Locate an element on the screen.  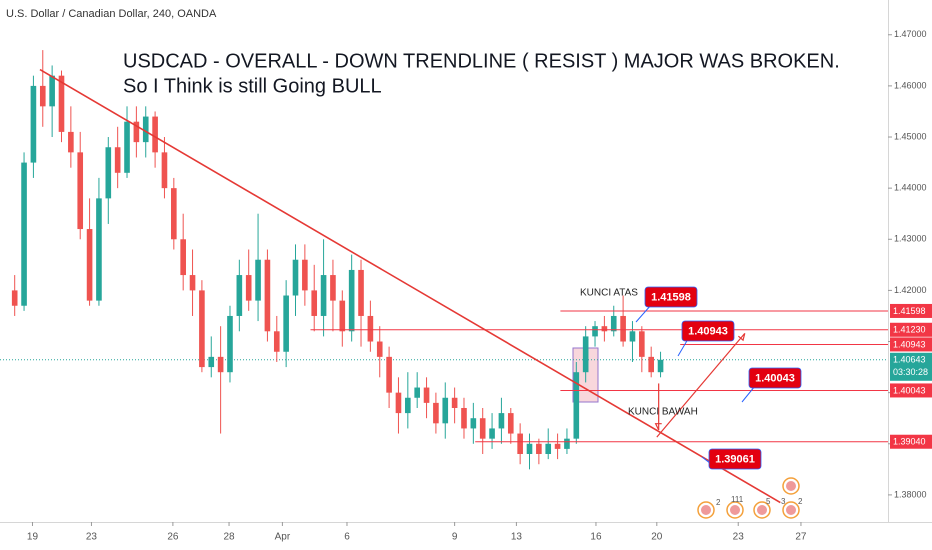
price-label: 1.40043 is located at coordinates (909, 390).